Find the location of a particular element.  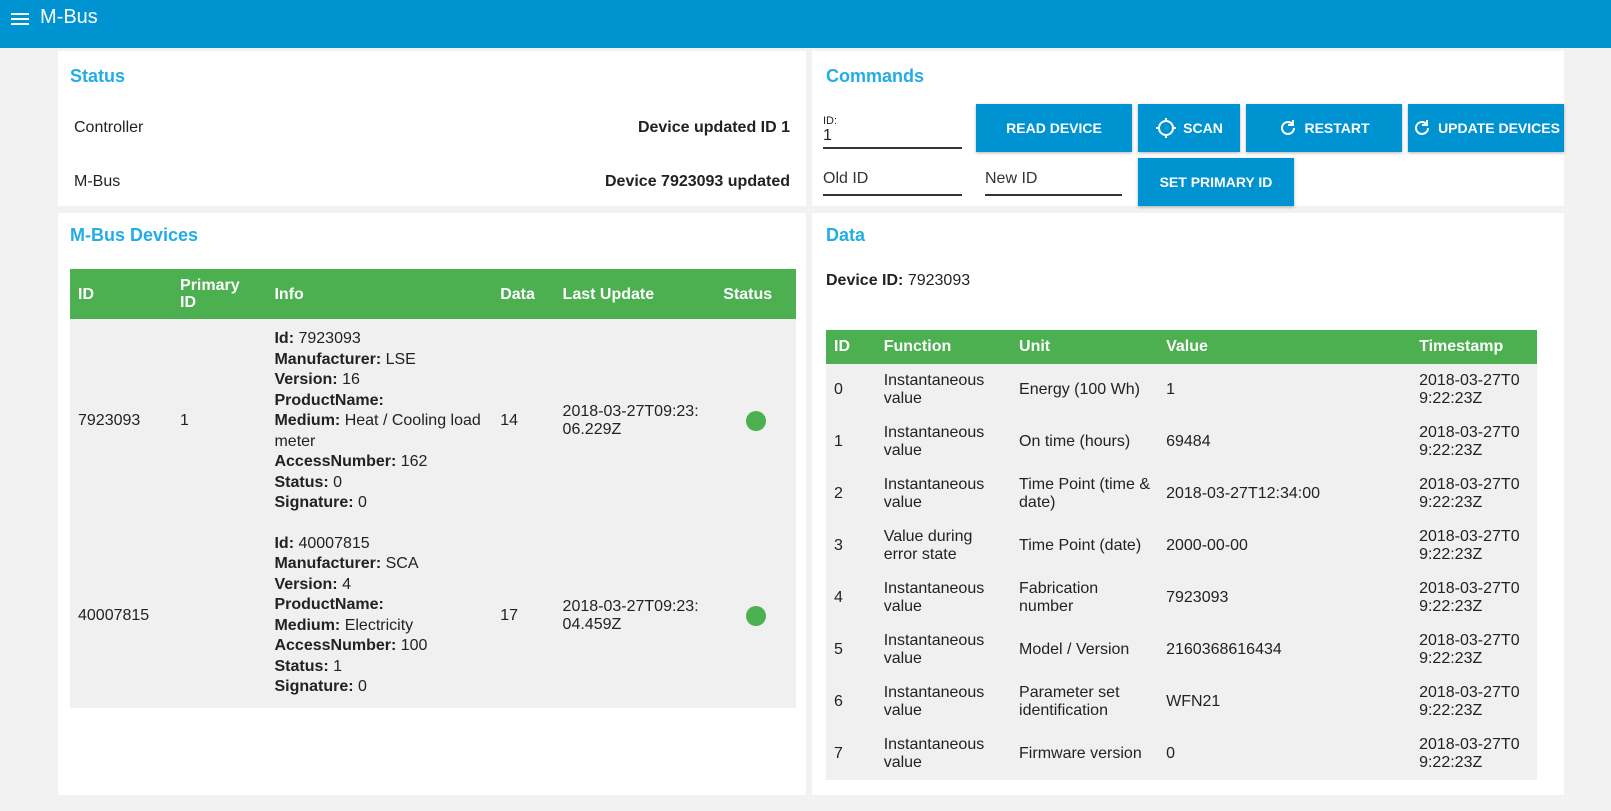

input-placeholder: Old ID is located at coordinates (846, 178).